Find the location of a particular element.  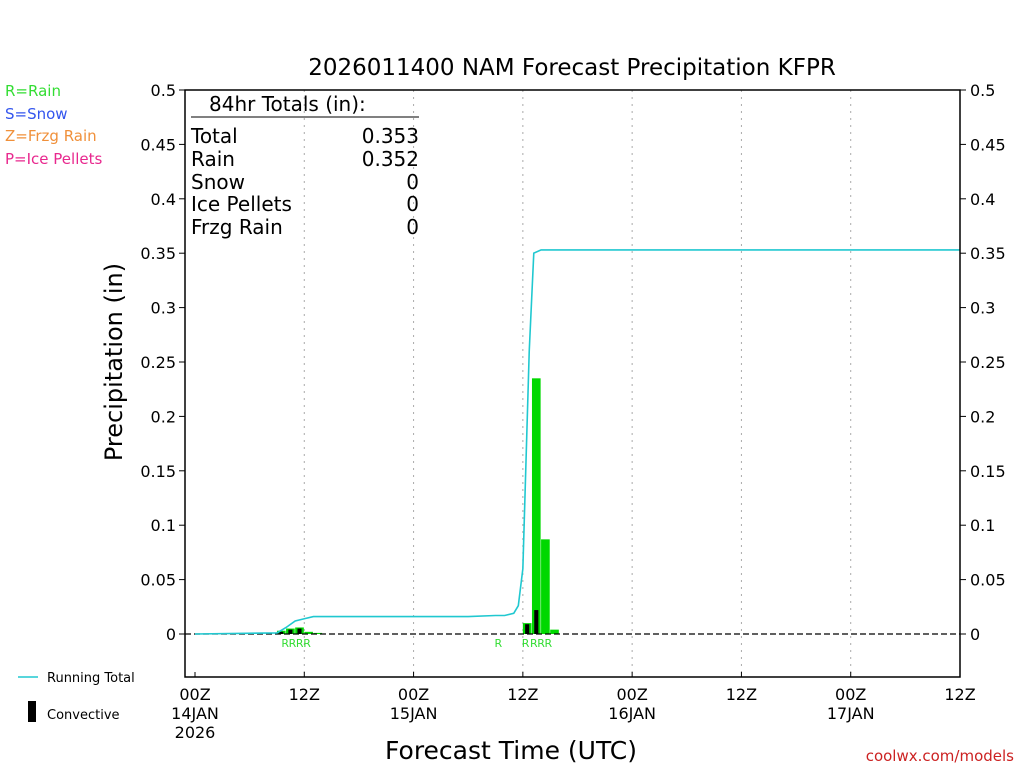

y-tick-label-right: 0.1 is located at coordinates (982, 525).